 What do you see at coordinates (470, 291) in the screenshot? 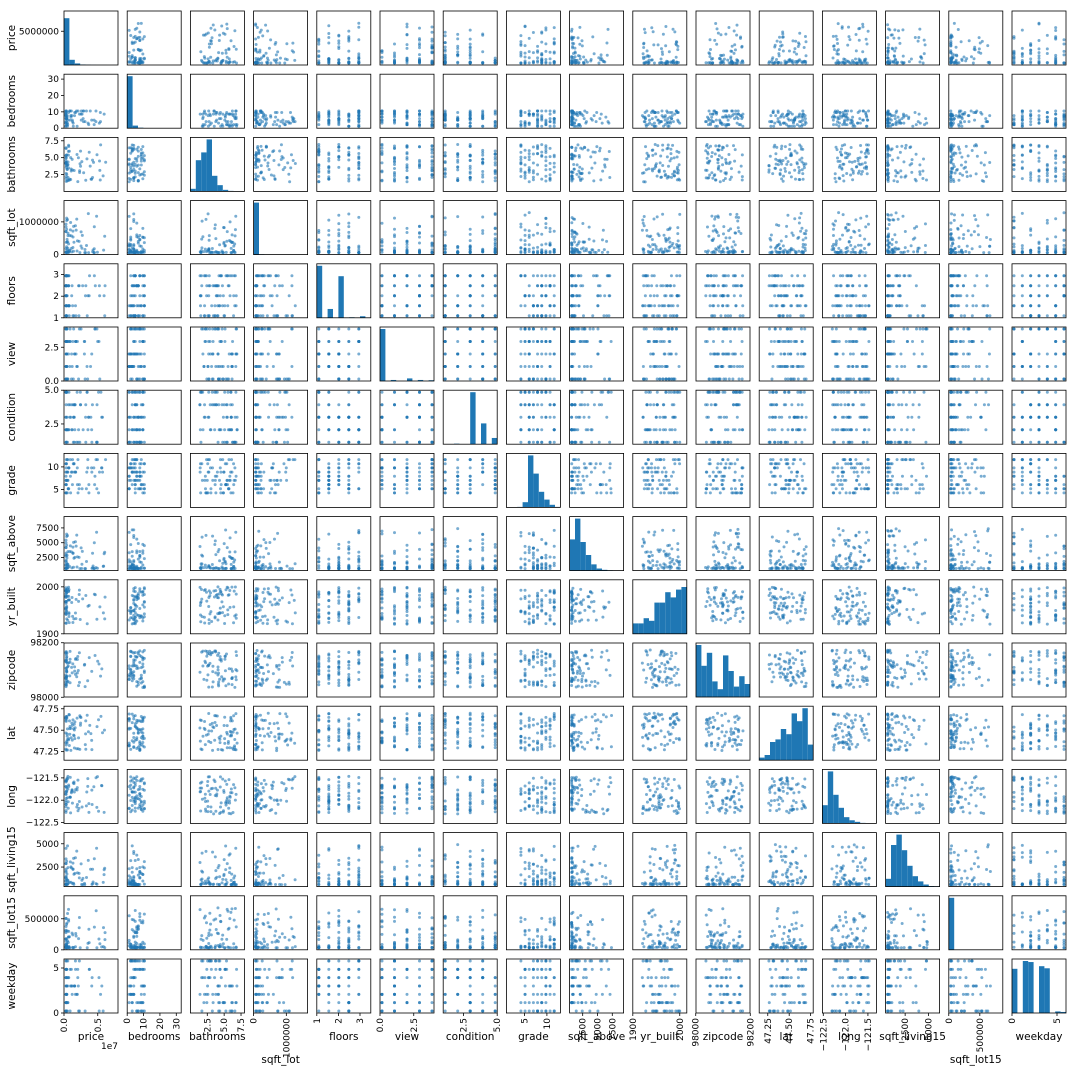
I see `subplot-floors-vs-condition` at bounding box center [470, 291].